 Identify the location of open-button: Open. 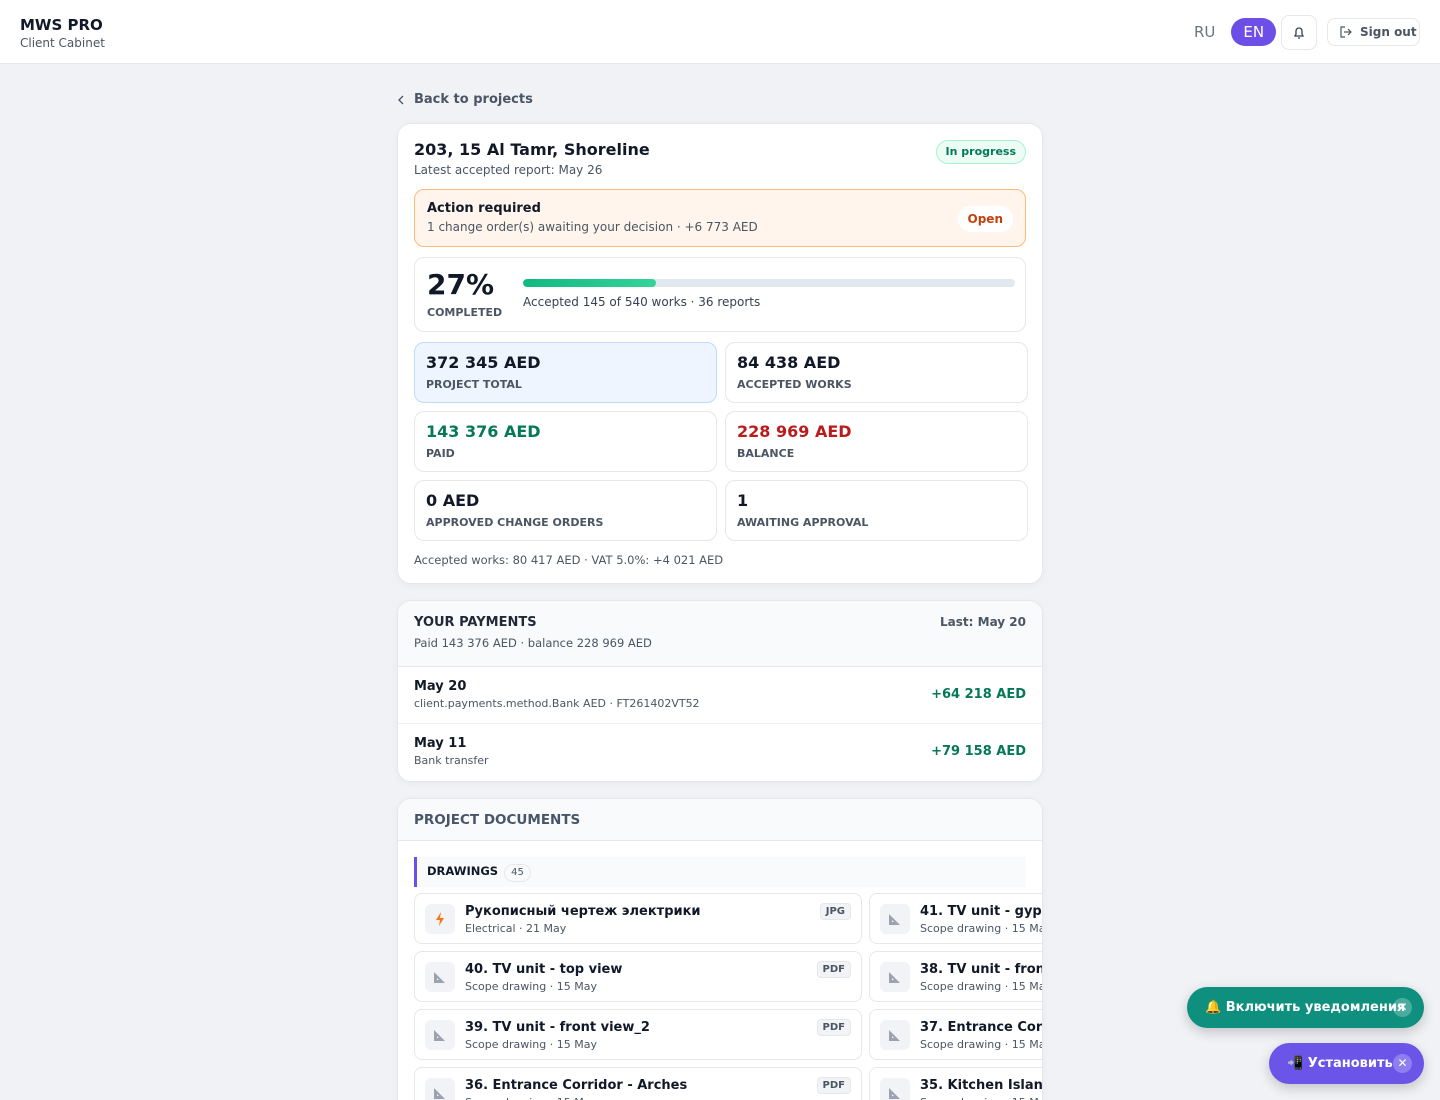
(985, 219).